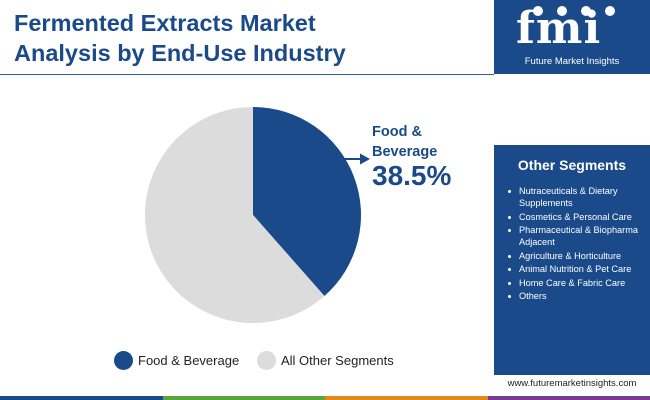 The width and height of the screenshot is (650, 400). I want to click on segment-item: Cosmetics & Personal Care, so click(575, 217).